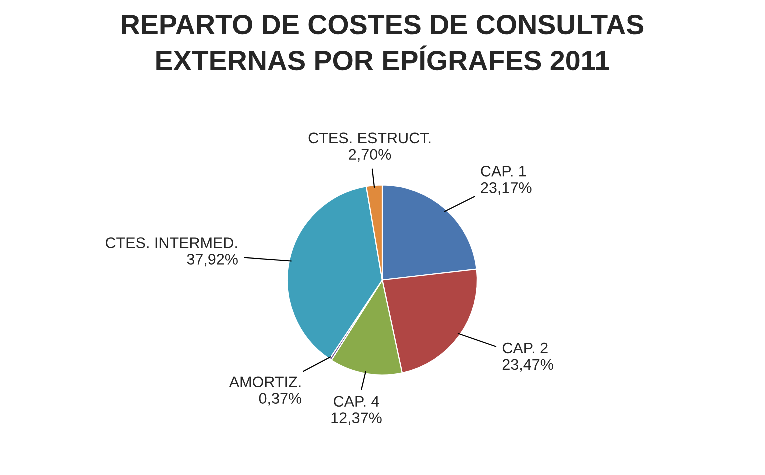 Image resolution: width=765 pixels, height=475 pixels. Describe the element at coordinates (369, 138) in the screenshot. I see `slice-label: CTES. ESTRUCT.` at that location.